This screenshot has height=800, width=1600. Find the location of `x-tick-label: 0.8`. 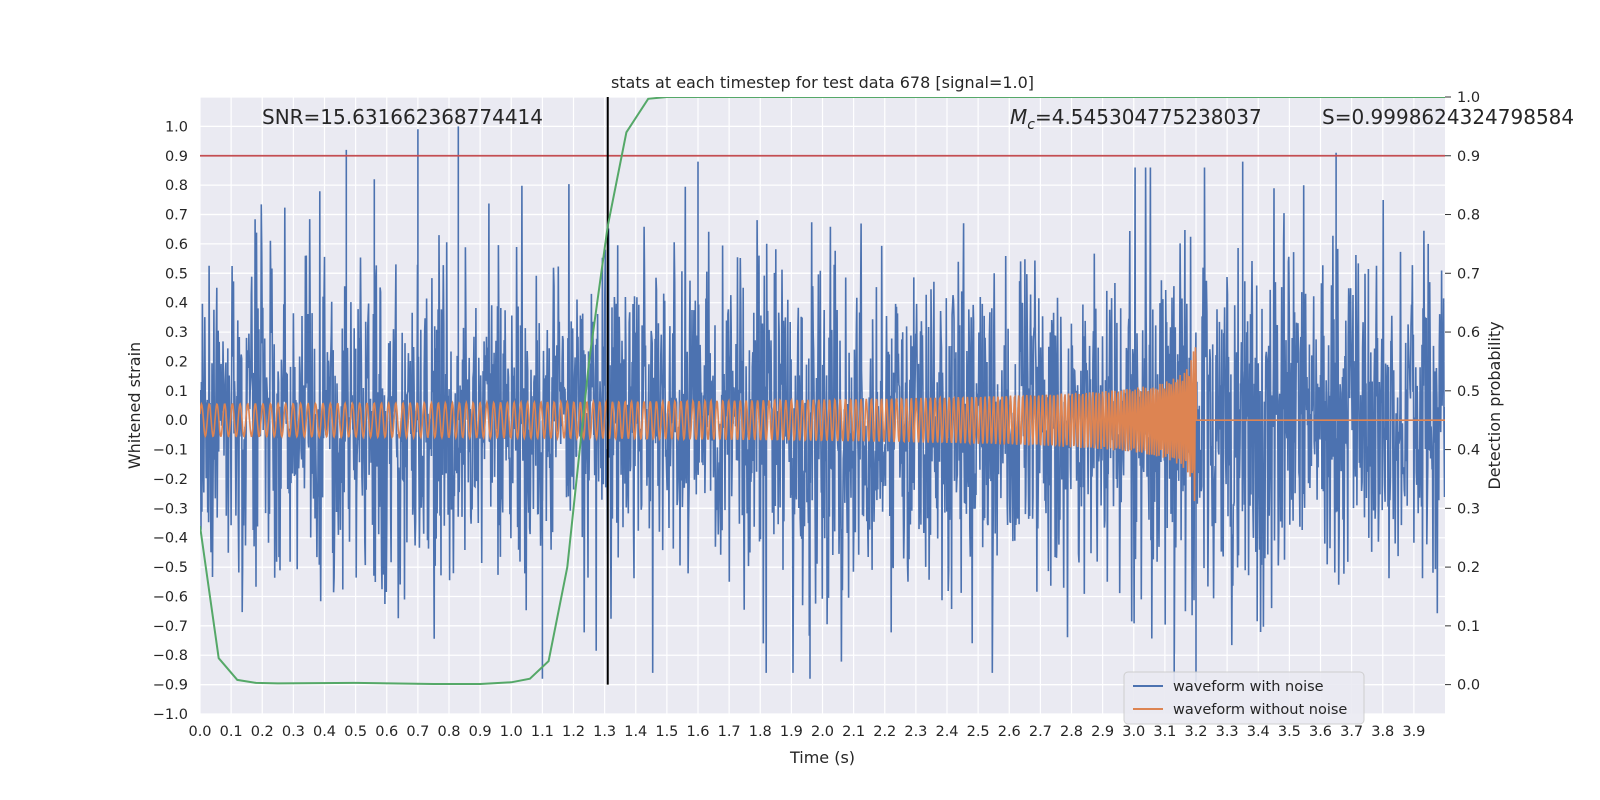

x-tick-label: 0.8 is located at coordinates (448, 732).